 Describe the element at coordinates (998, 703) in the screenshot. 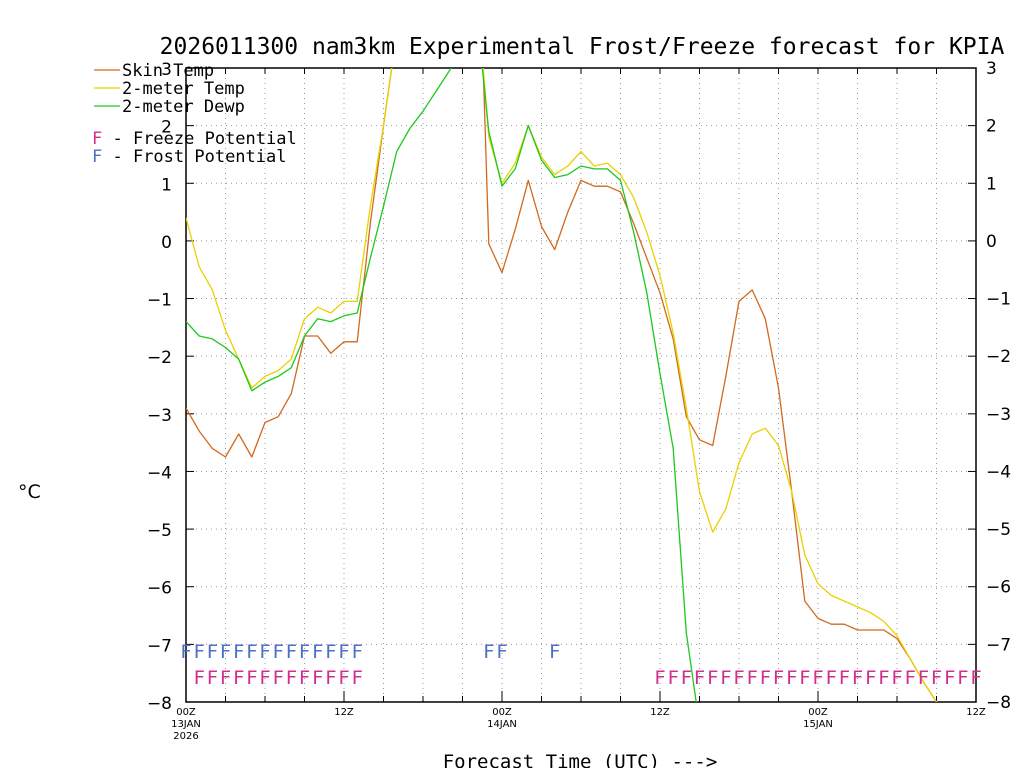

I see `y-tick-label-right: −8` at that location.